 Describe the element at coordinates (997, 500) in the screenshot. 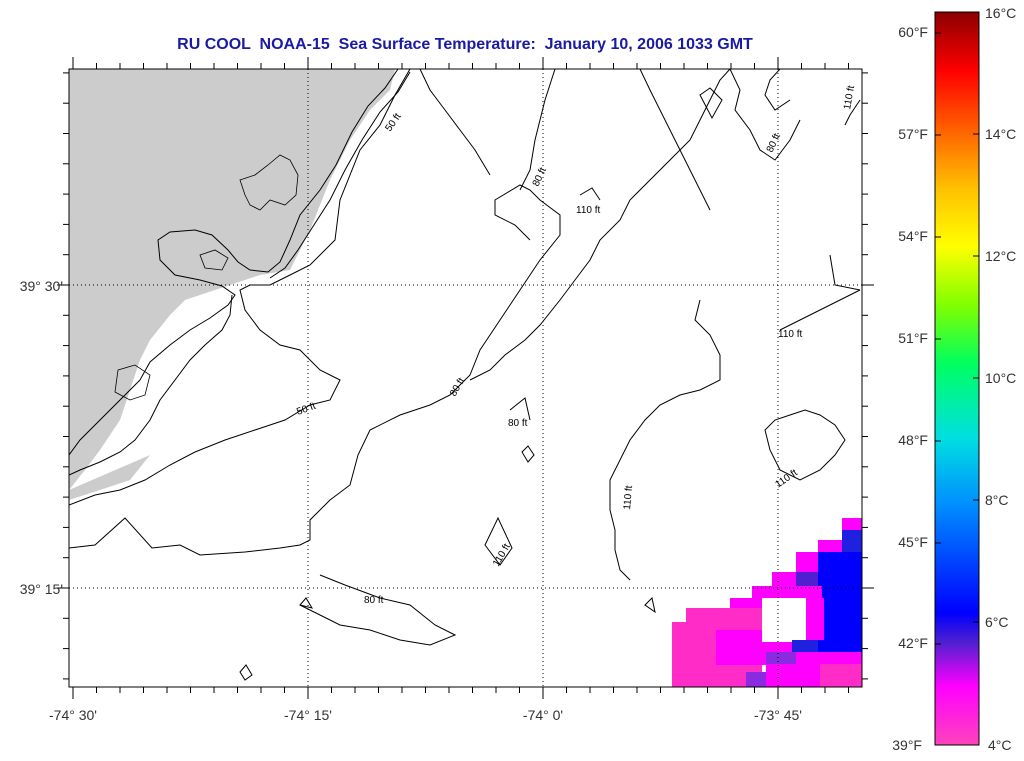

I see `colorbar-c-label: 8°C` at that location.